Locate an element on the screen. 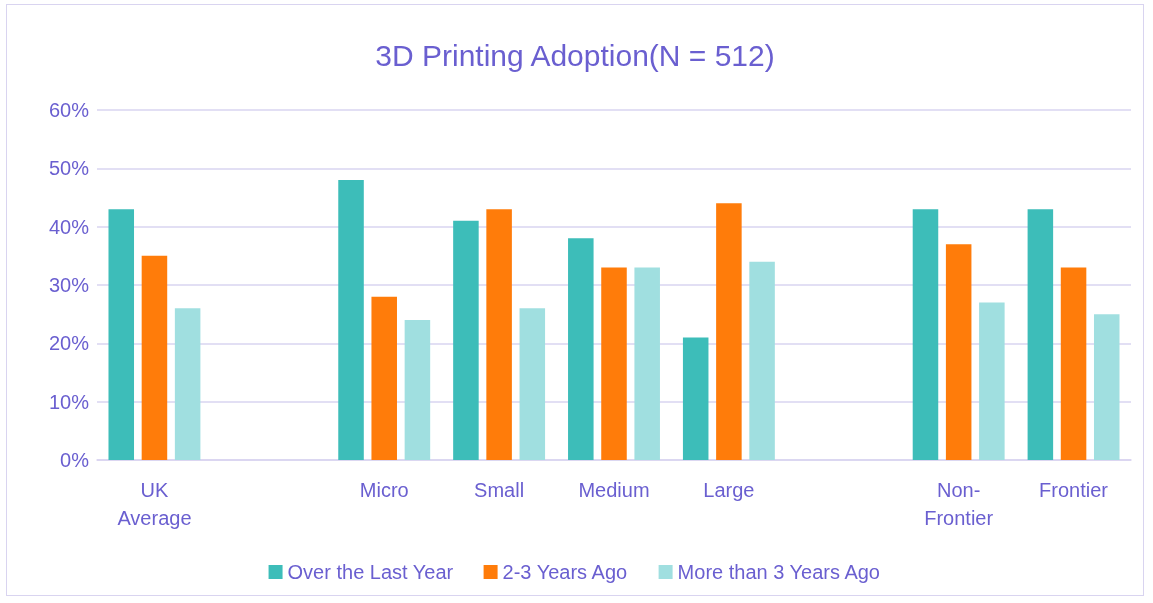 This screenshot has width=1153, height=603. y-tick-label: 20% is located at coordinates (69, 343).